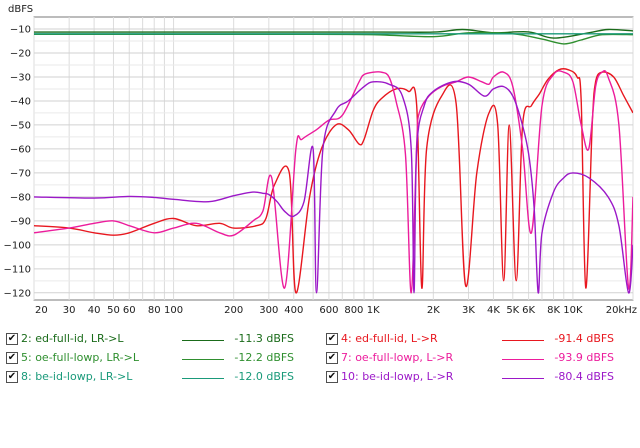  Describe the element at coordinates (584, 338) in the screenshot. I see `legend-series-value: -91.4 dBFS` at that location.